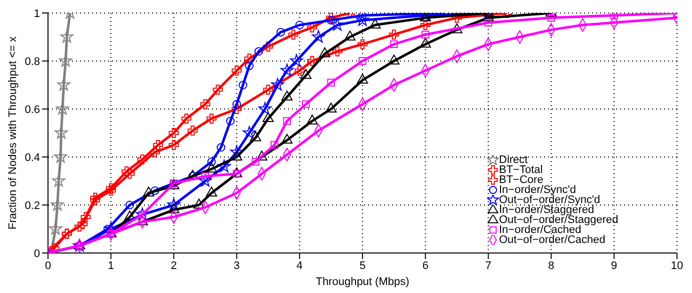 The image size is (692, 293). I want to click on legend-label: Out−of−order/Sync'd, so click(549, 200).